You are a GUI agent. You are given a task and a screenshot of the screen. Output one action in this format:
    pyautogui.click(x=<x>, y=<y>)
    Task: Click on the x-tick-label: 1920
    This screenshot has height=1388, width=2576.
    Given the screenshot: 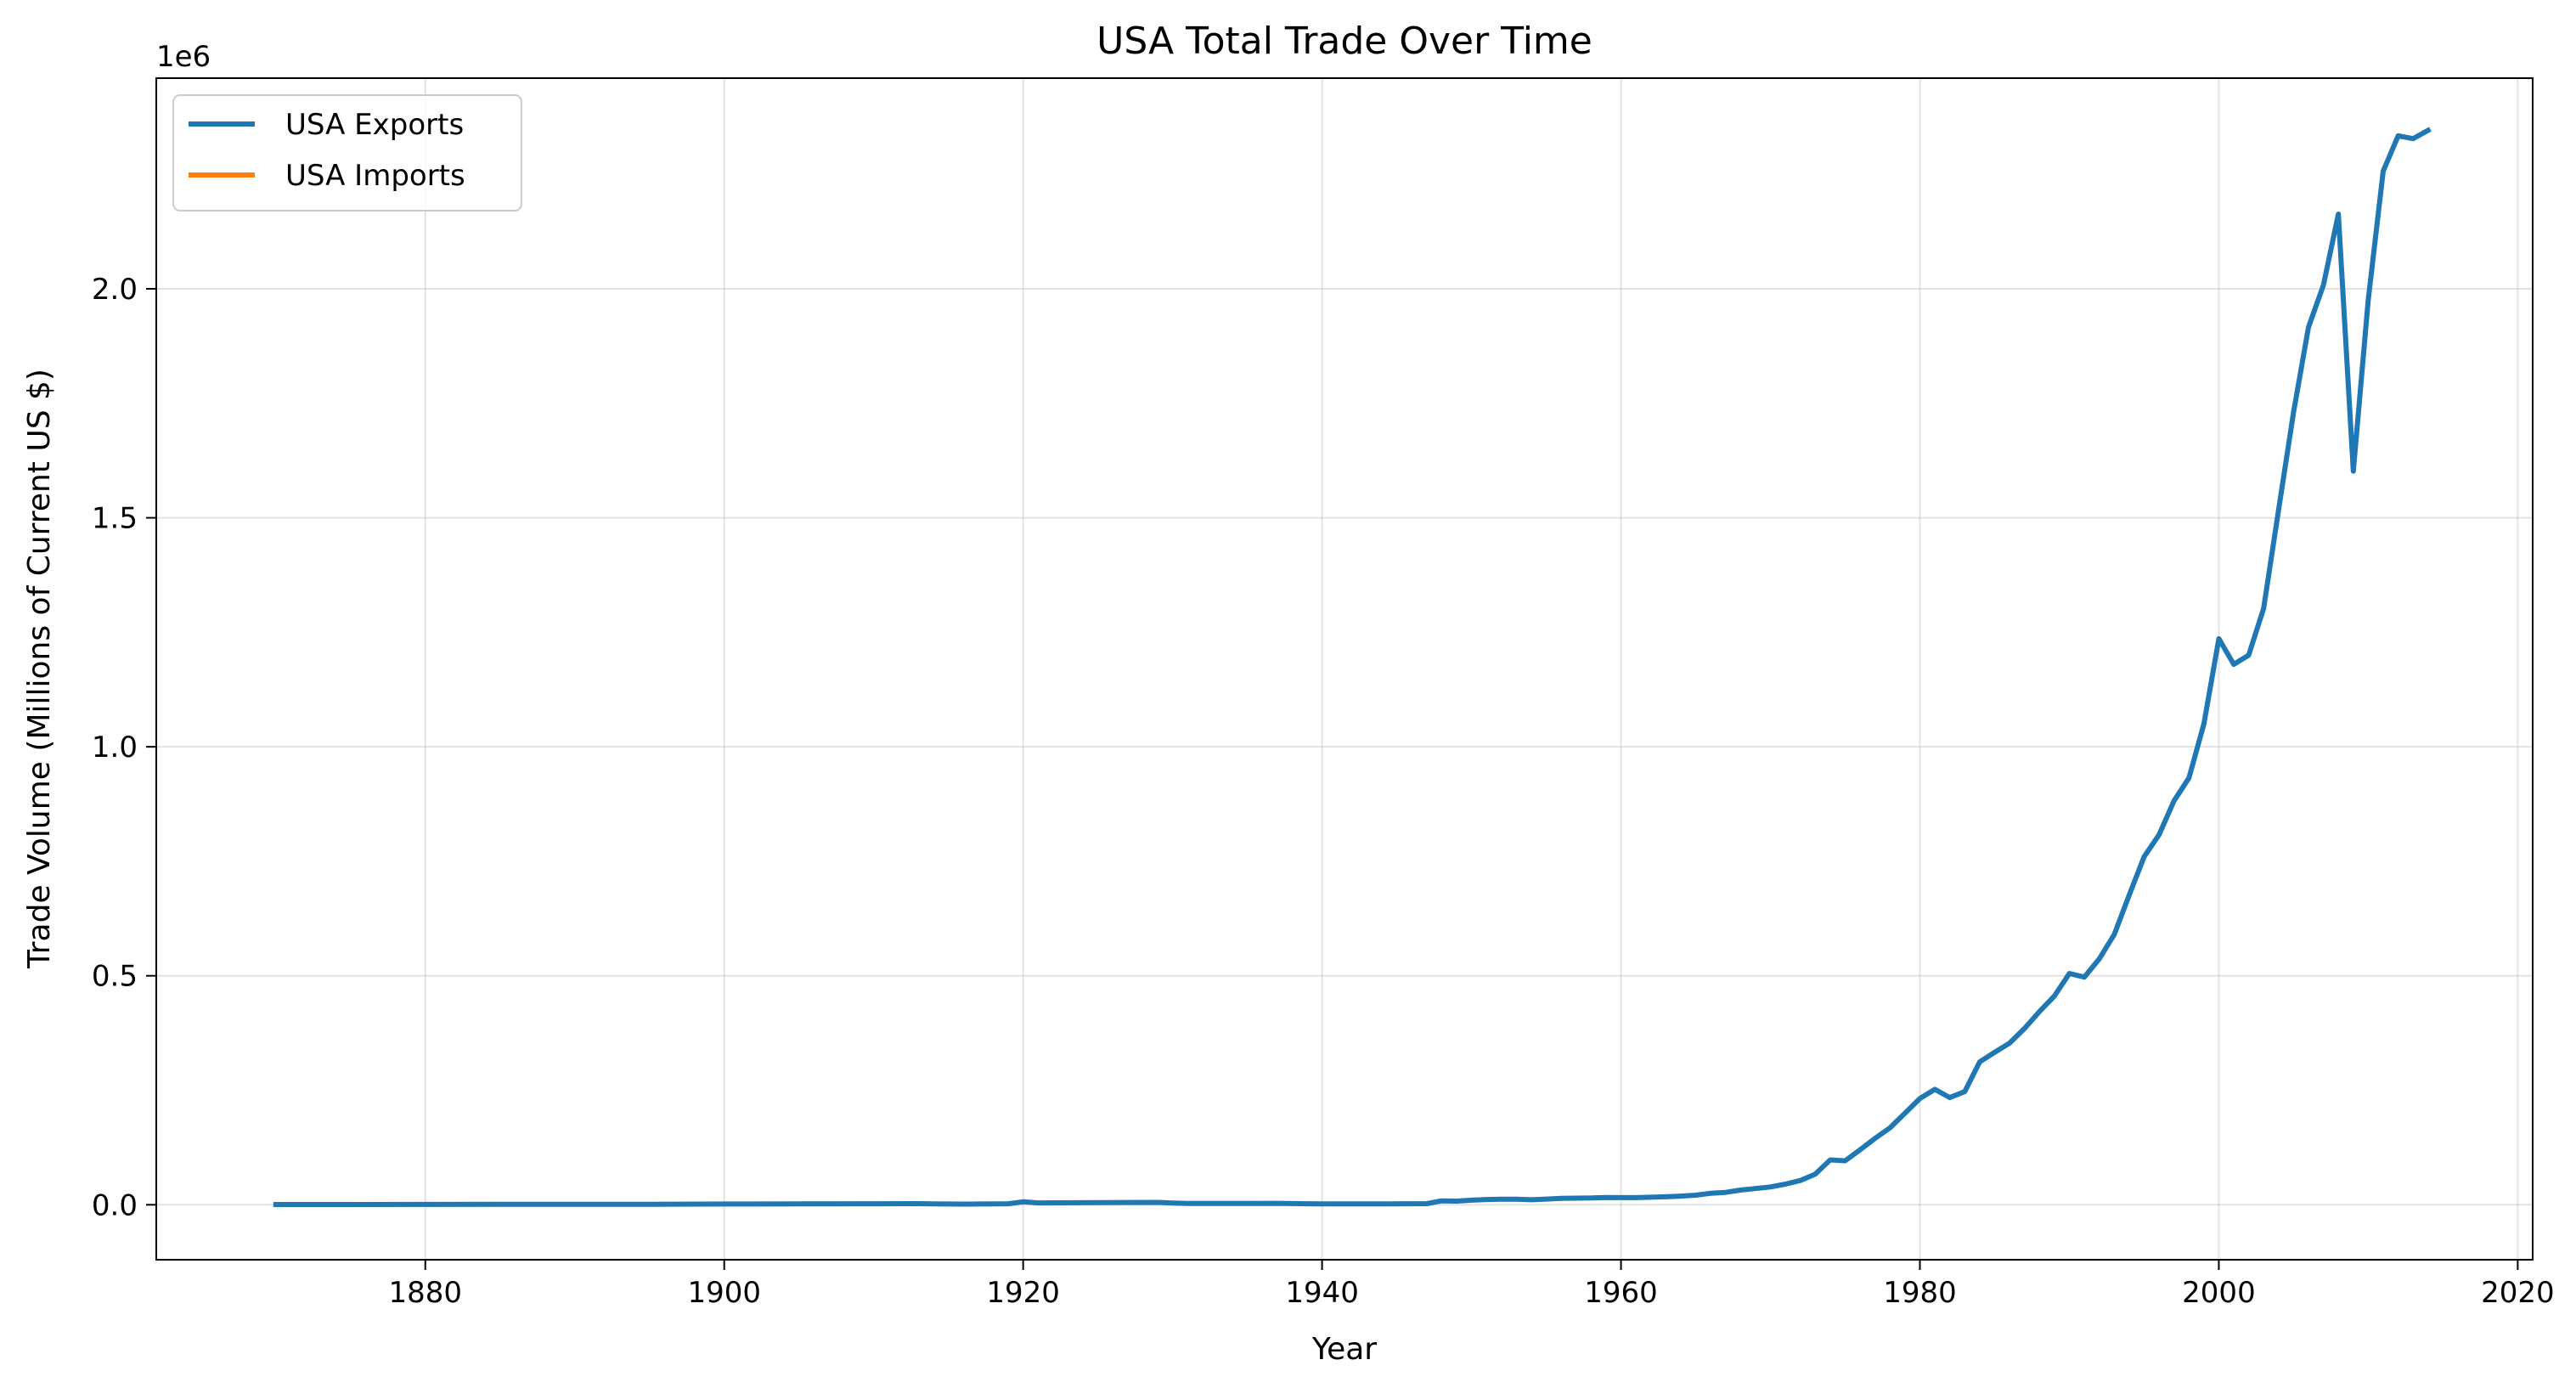 What is the action you would take?
    pyautogui.click(x=1023, y=1293)
    